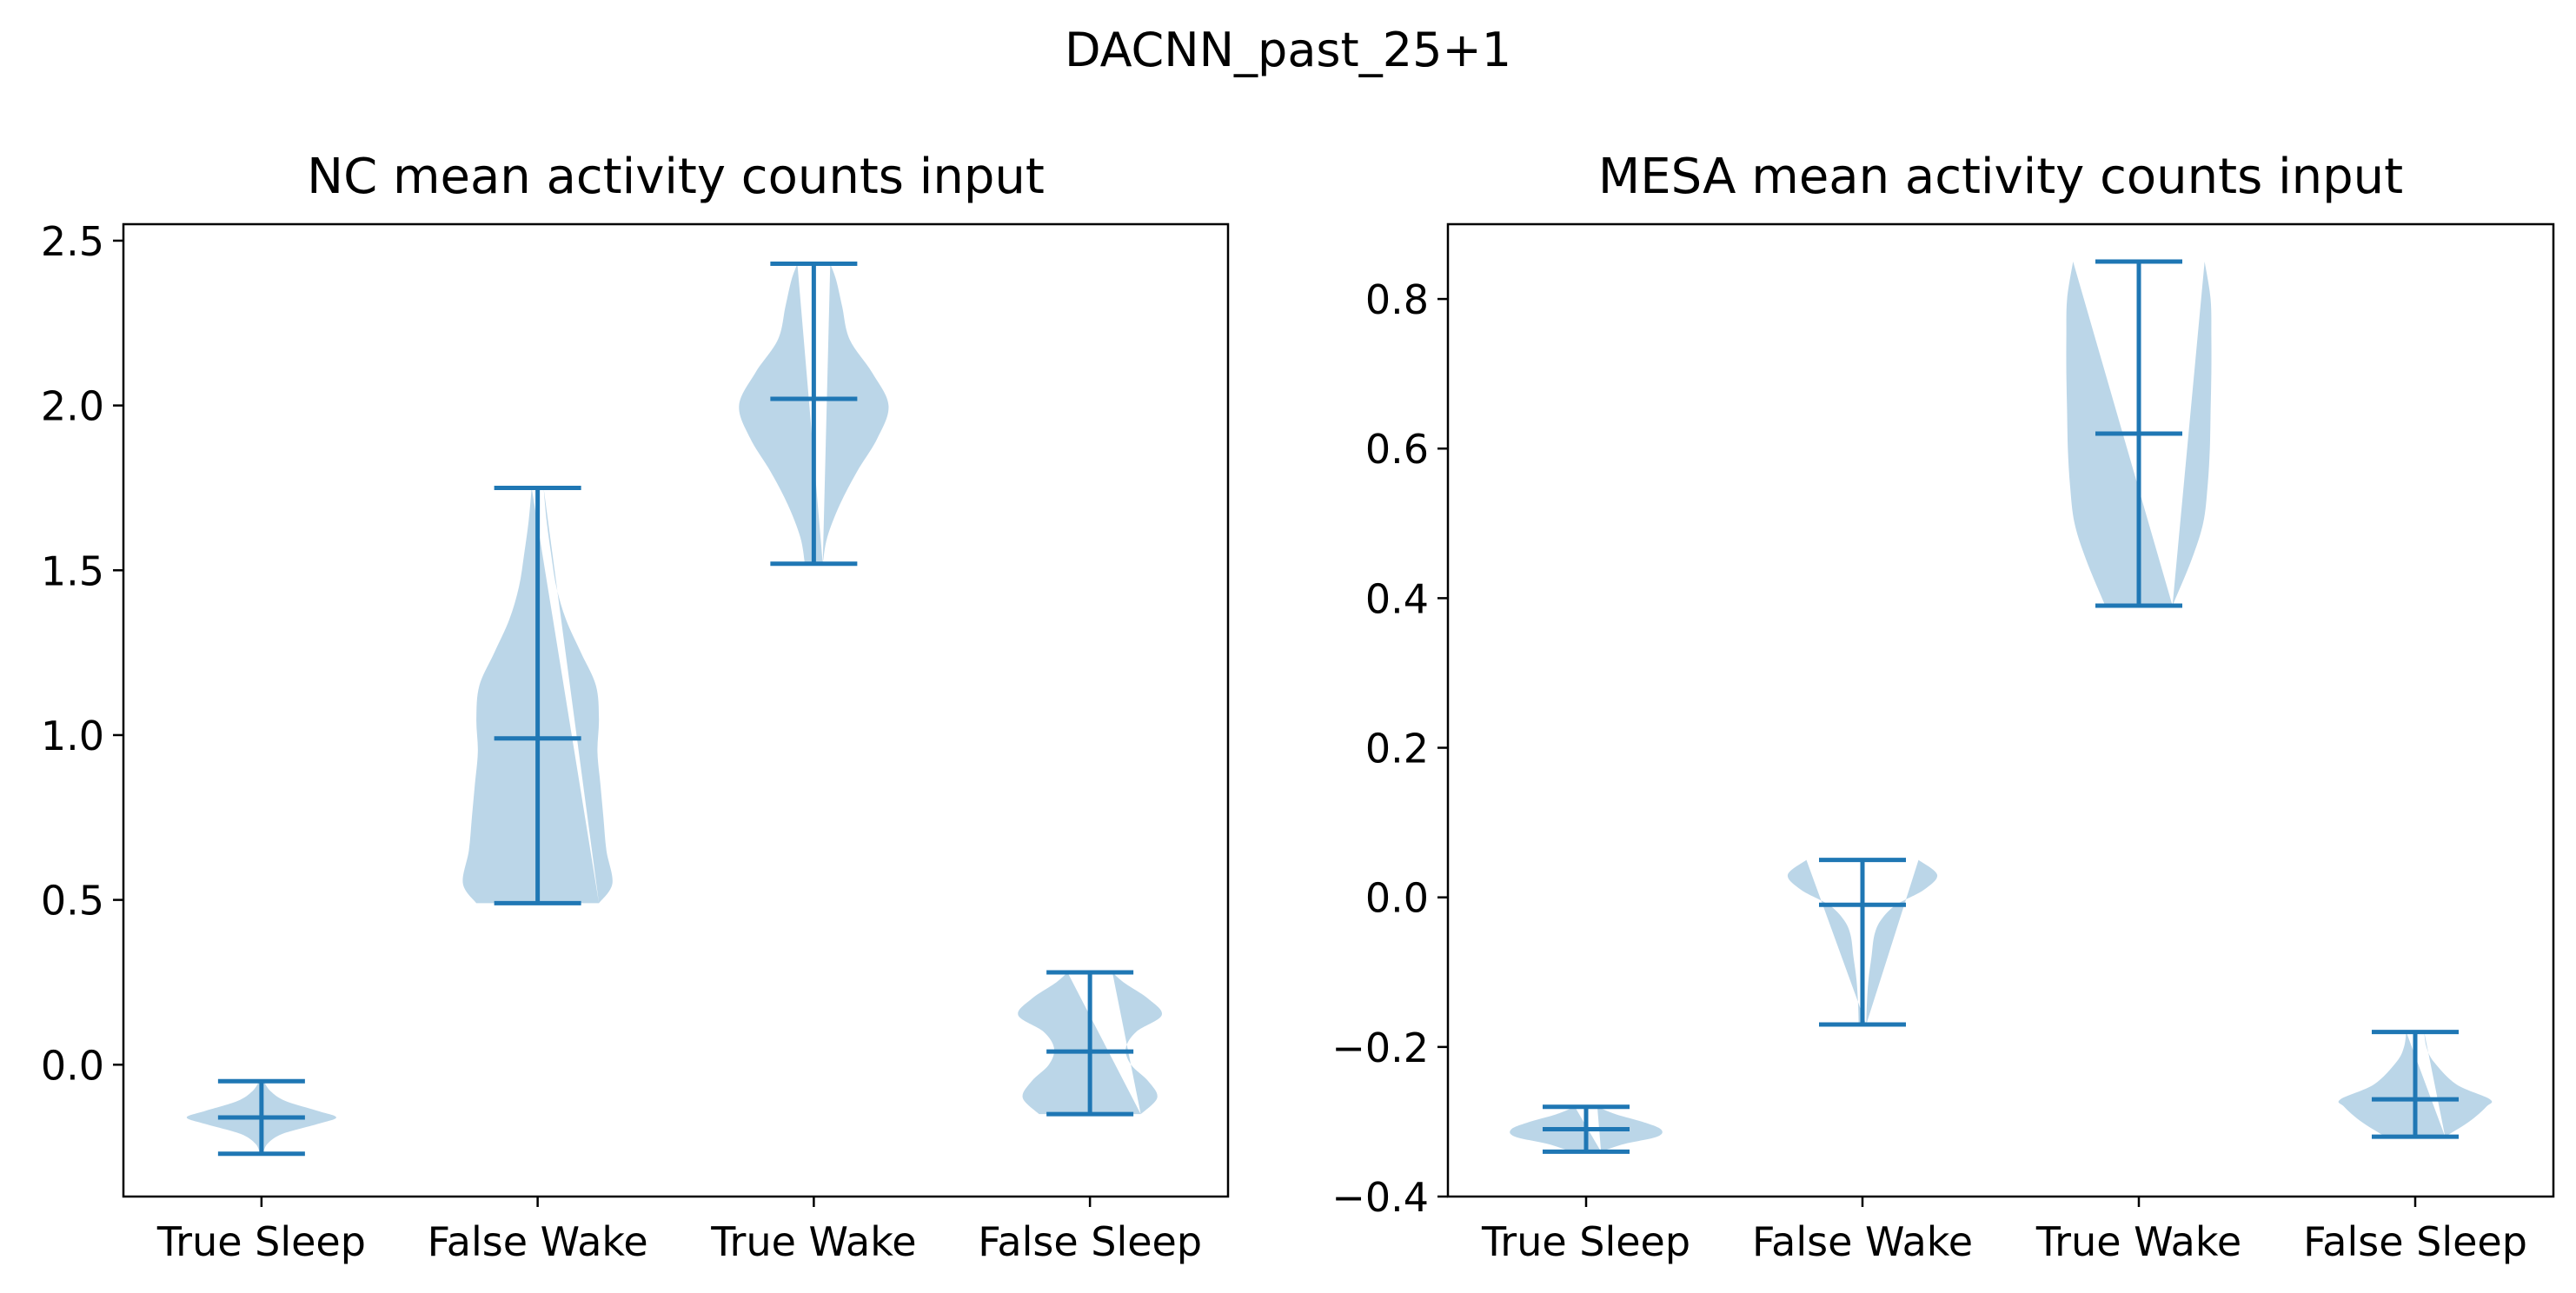 The height and width of the screenshot is (1293, 2576). I want to click on nc-xtick-label: False Sleep, so click(1090, 1241).